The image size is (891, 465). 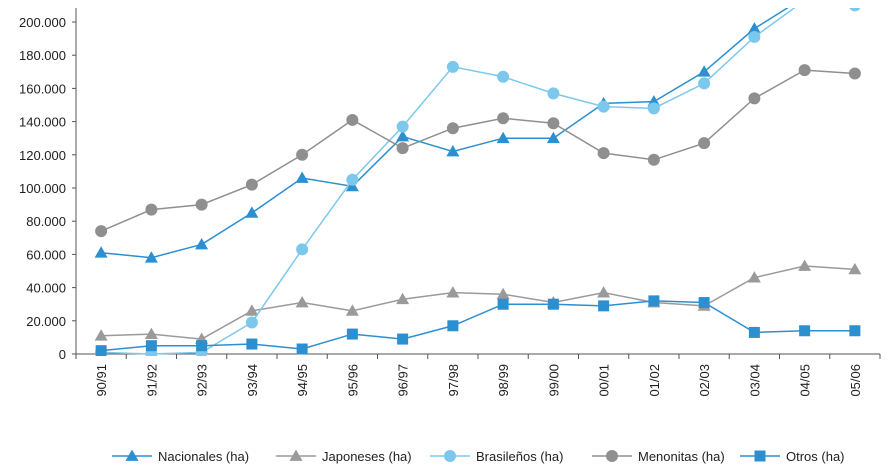 I want to click on x-tick-label: 90/91, so click(x=101, y=380).